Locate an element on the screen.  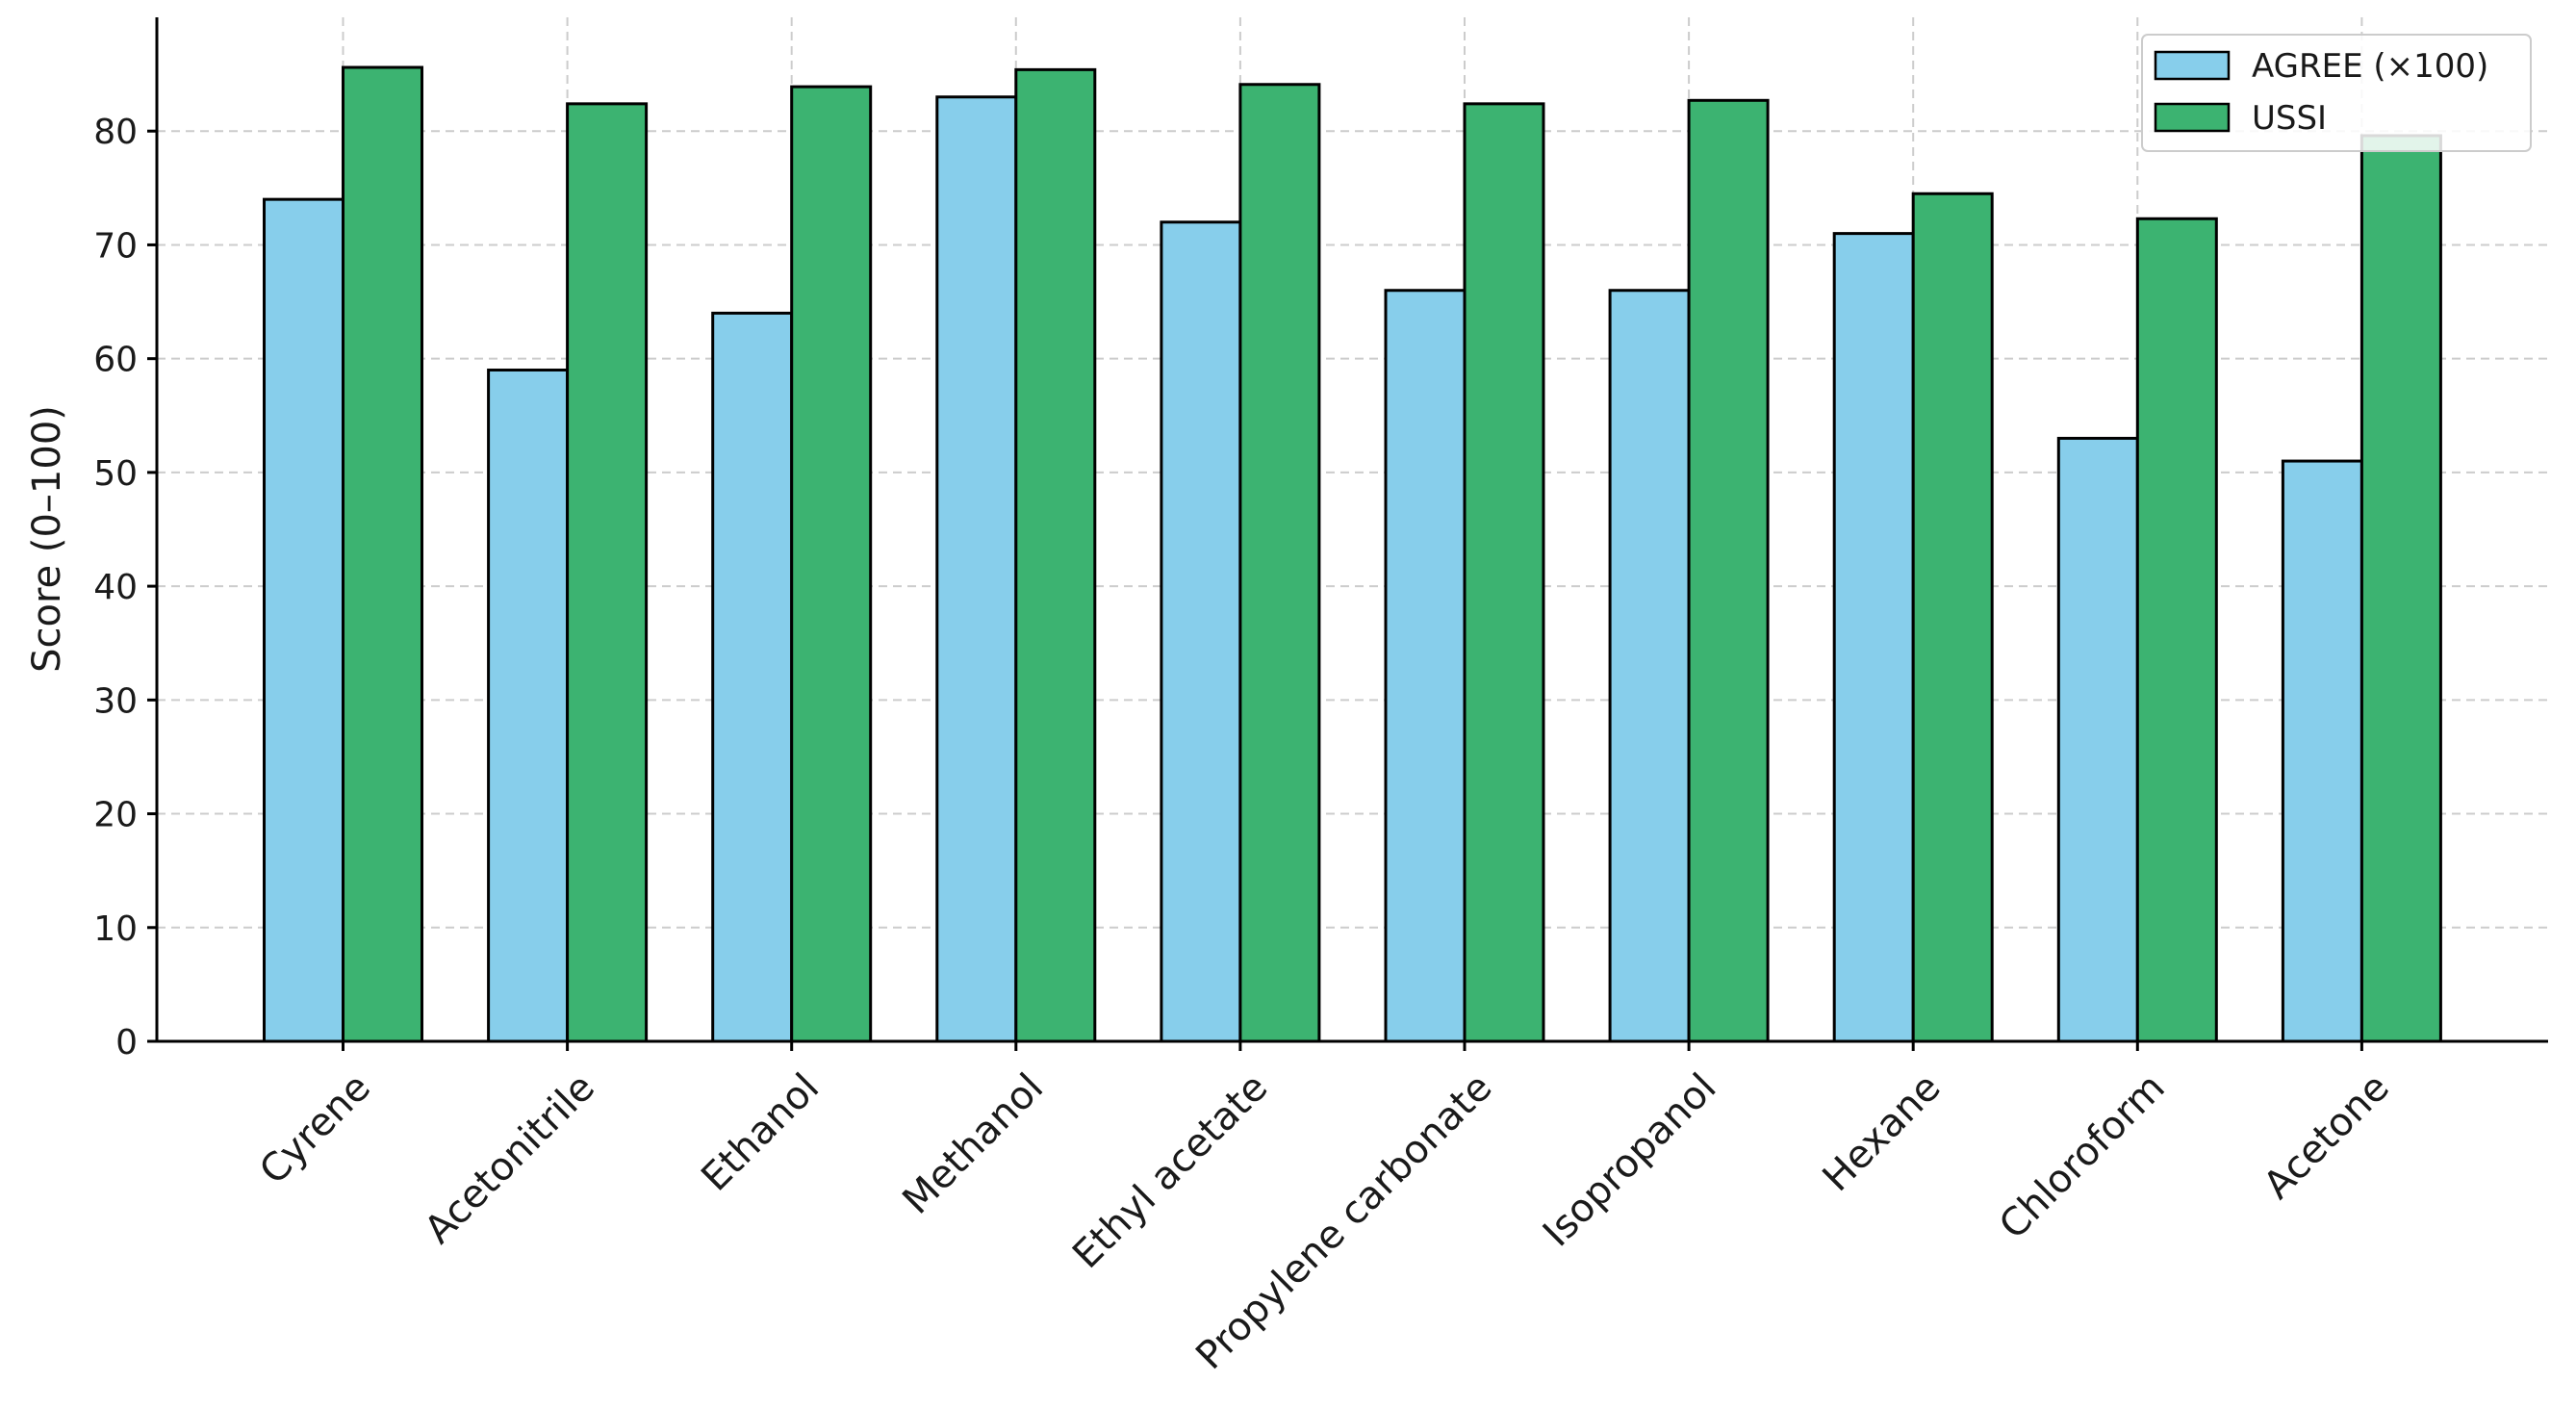
x-tick-label: Cyrene is located at coordinates (315, 1129).